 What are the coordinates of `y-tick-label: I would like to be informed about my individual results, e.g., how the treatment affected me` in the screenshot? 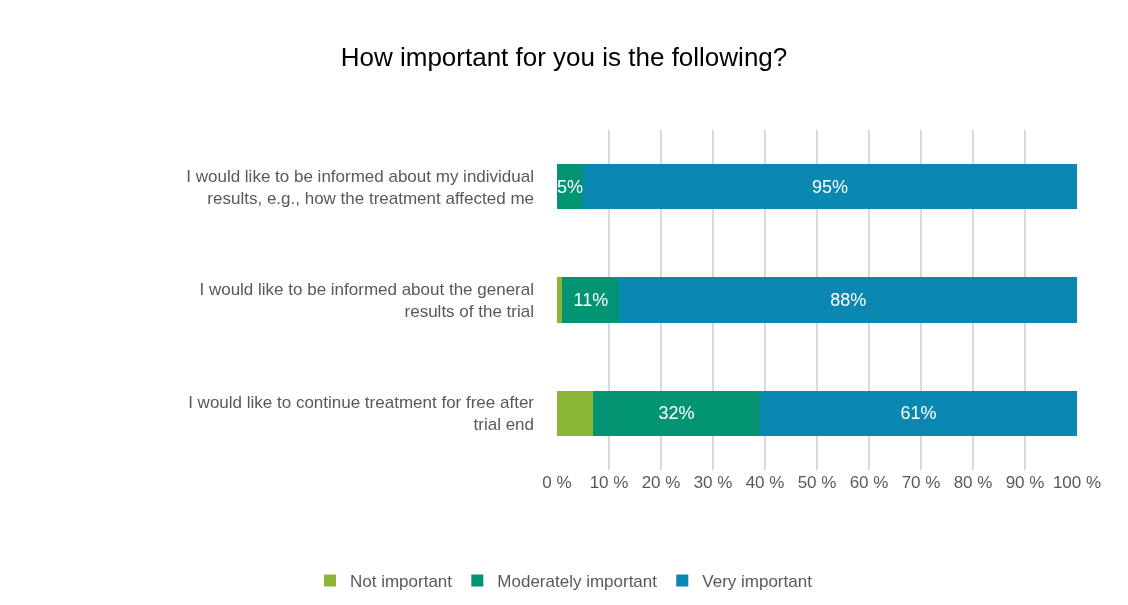 It's located at (360, 187).